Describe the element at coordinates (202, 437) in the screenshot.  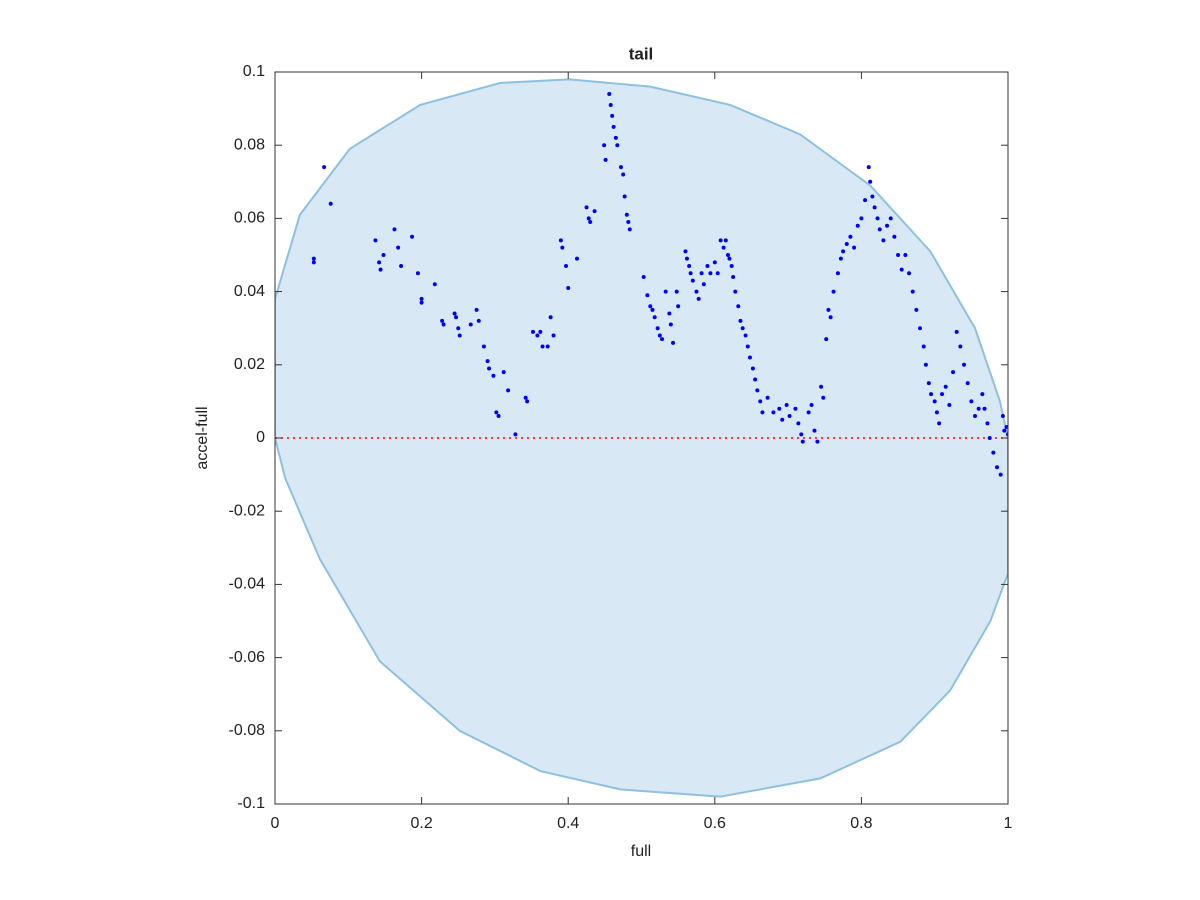
I see `y-axis-label: accel-full` at that location.